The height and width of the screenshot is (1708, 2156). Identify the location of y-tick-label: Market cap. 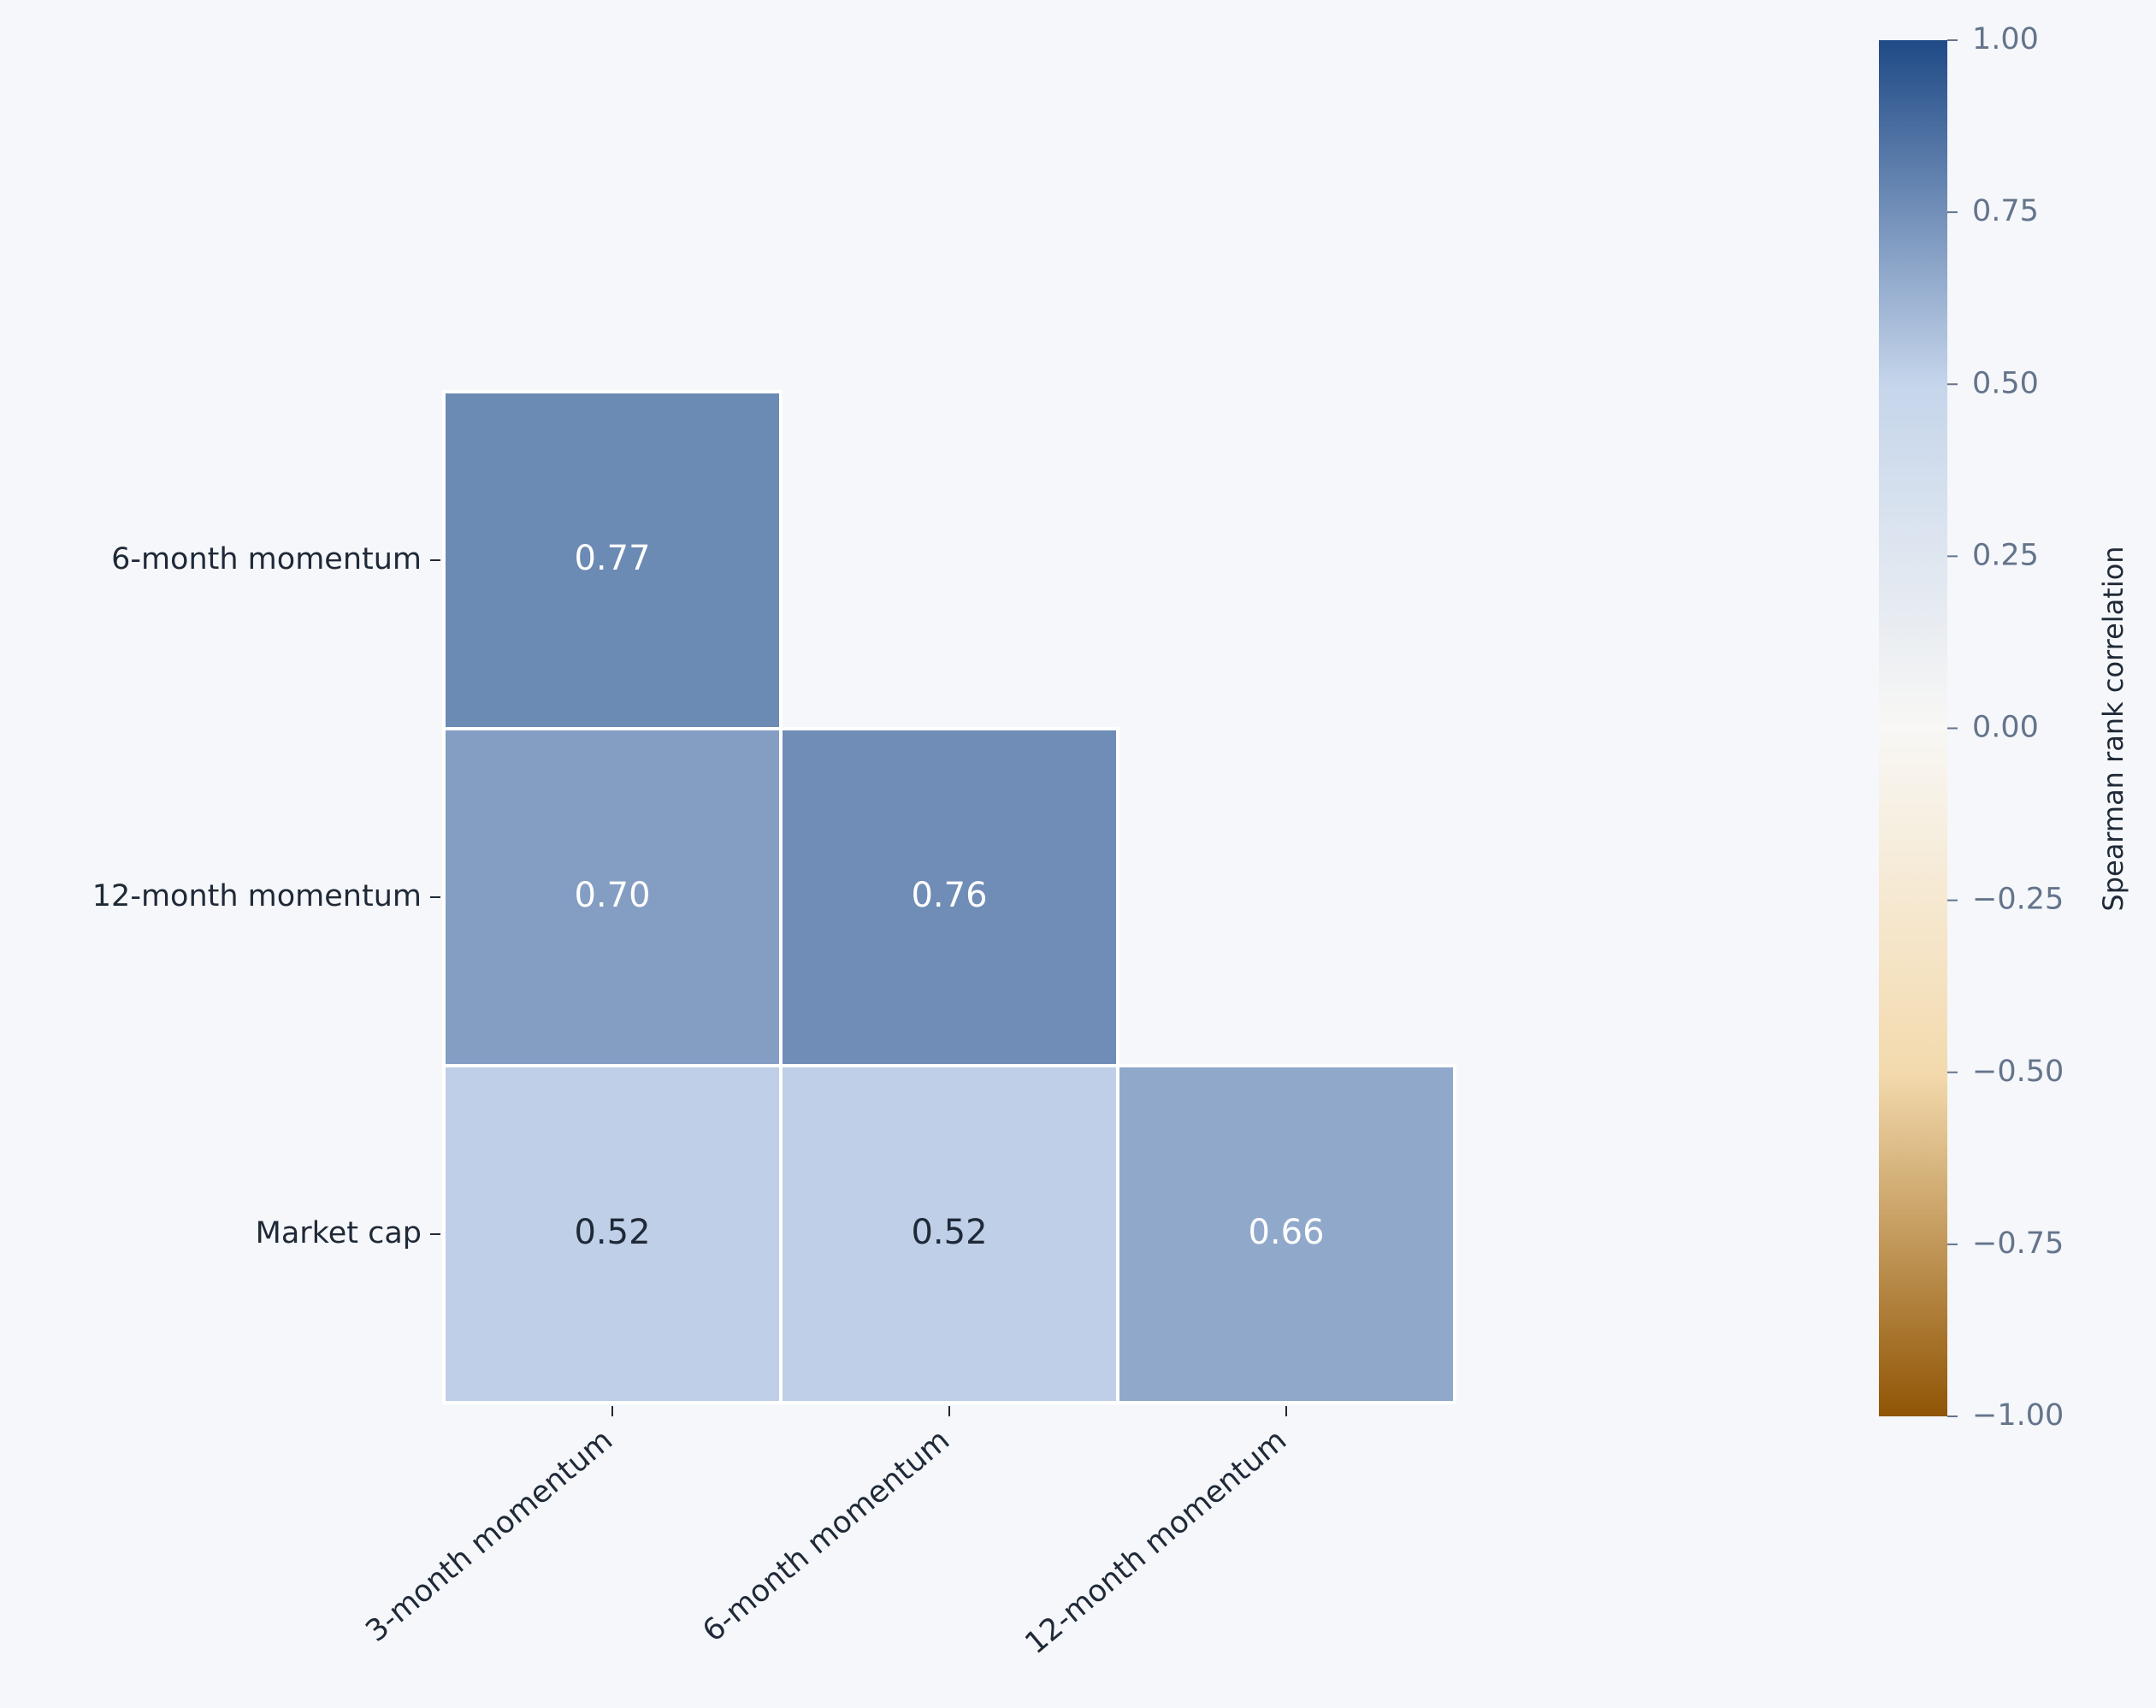
(339, 1233).